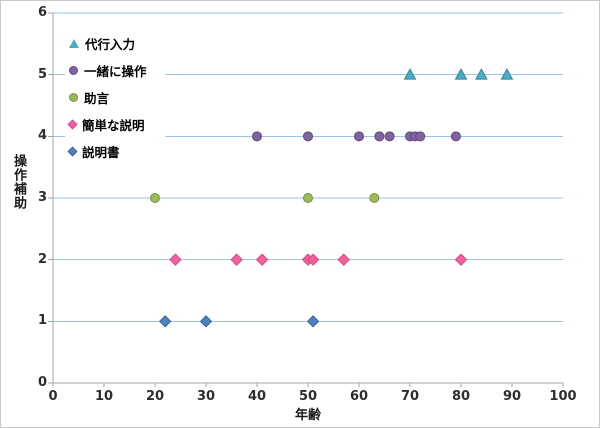  Describe the element at coordinates (42, 136) in the screenshot. I see `y-tick-label: 4` at that location.